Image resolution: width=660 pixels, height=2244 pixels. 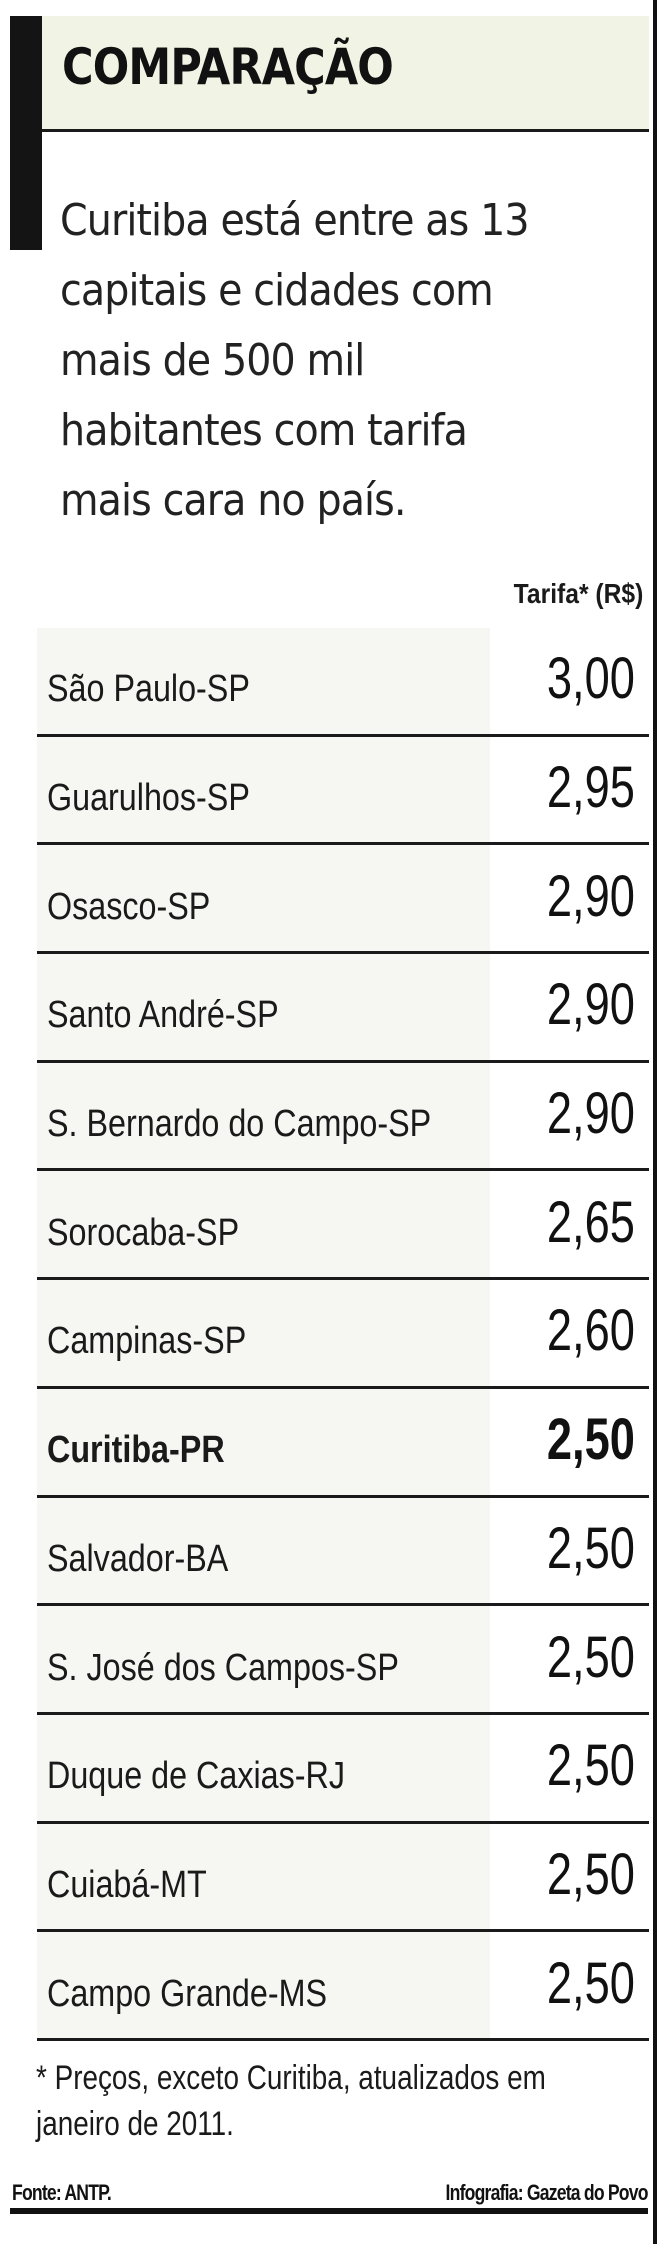 I want to click on table-row: Santo André-SP 2,90, so click(x=343, y=1008).